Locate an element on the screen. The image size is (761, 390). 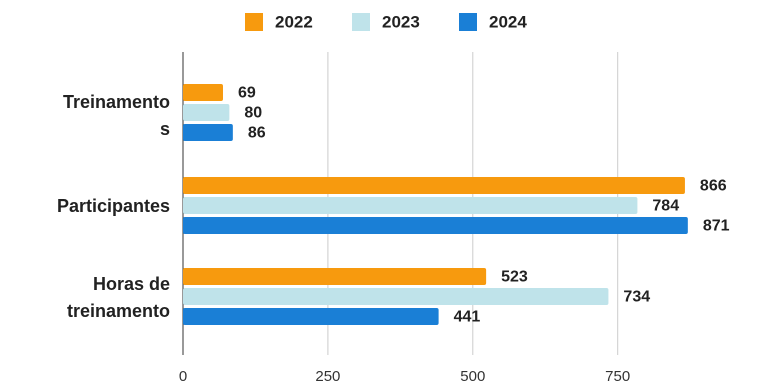
legend-item-2023: 2023 is located at coordinates (386, 21).